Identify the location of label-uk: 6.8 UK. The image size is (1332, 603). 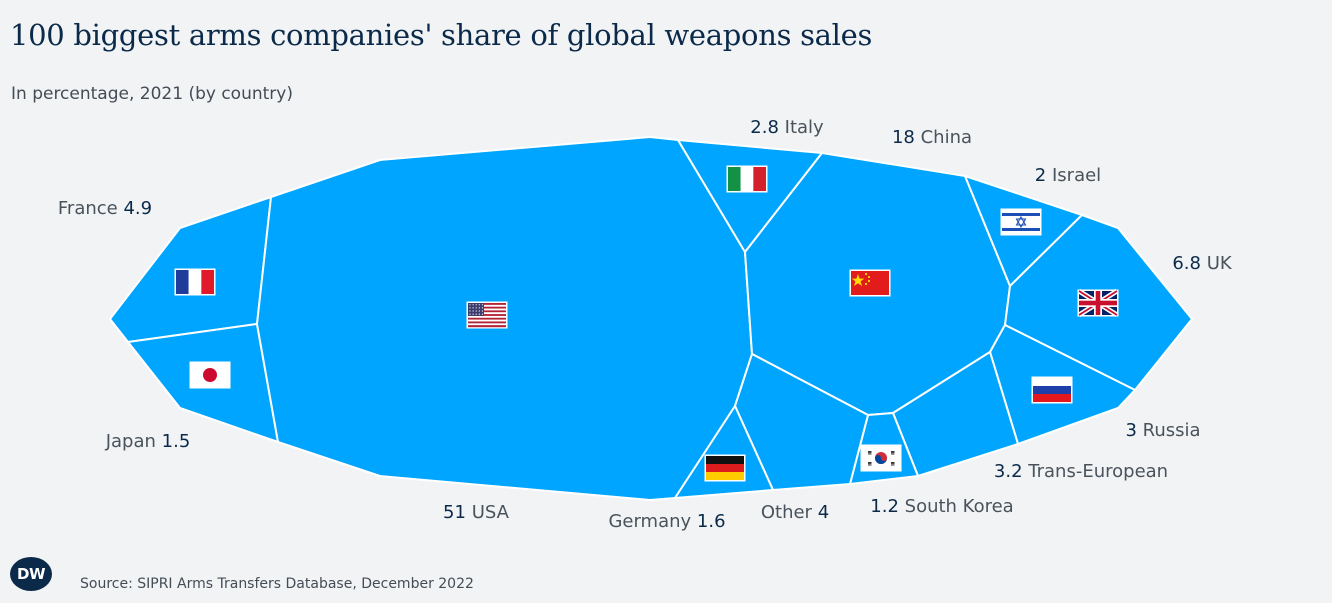
(1202, 263).